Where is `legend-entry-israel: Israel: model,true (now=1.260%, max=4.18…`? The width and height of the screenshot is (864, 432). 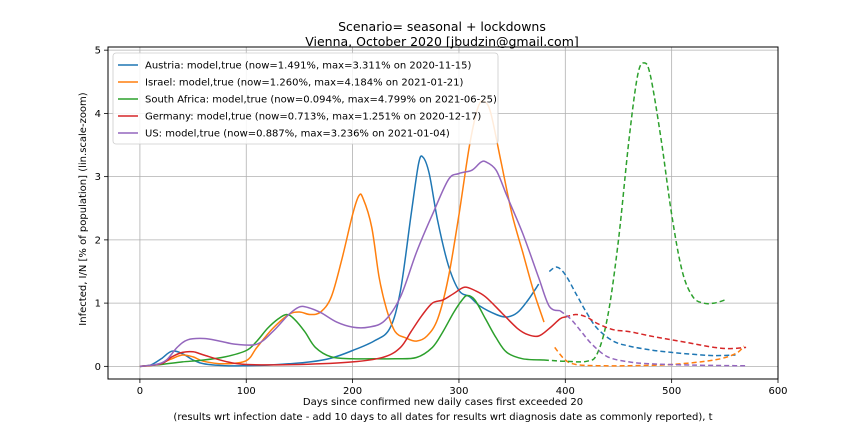 legend-entry-israel: Israel: model,true (now=1.260%, max=4.18… is located at coordinates (304, 83).